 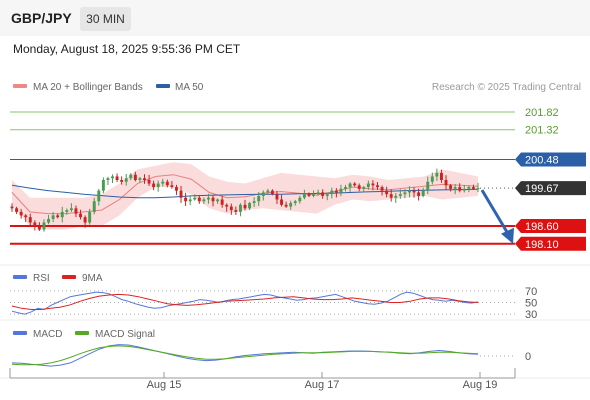 What do you see at coordinates (125, 334) in the screenshot?
I see `macd-signal-legend-label: MACD Signal` at bounding box center [125, 334].